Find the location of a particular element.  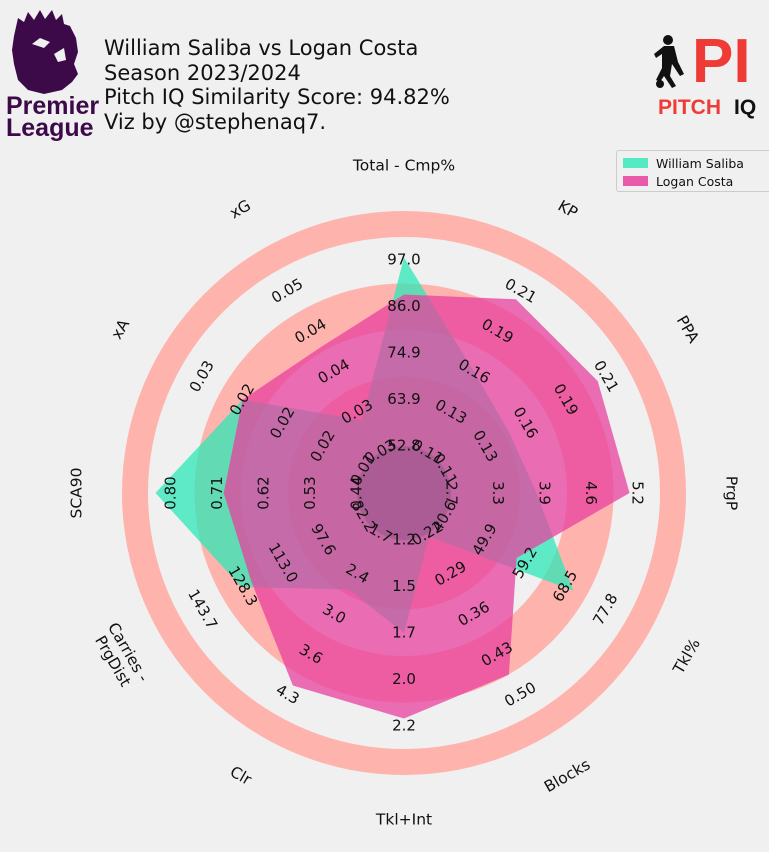

legend-item-saliba: William Saliba is located at coordinates (695, 163).